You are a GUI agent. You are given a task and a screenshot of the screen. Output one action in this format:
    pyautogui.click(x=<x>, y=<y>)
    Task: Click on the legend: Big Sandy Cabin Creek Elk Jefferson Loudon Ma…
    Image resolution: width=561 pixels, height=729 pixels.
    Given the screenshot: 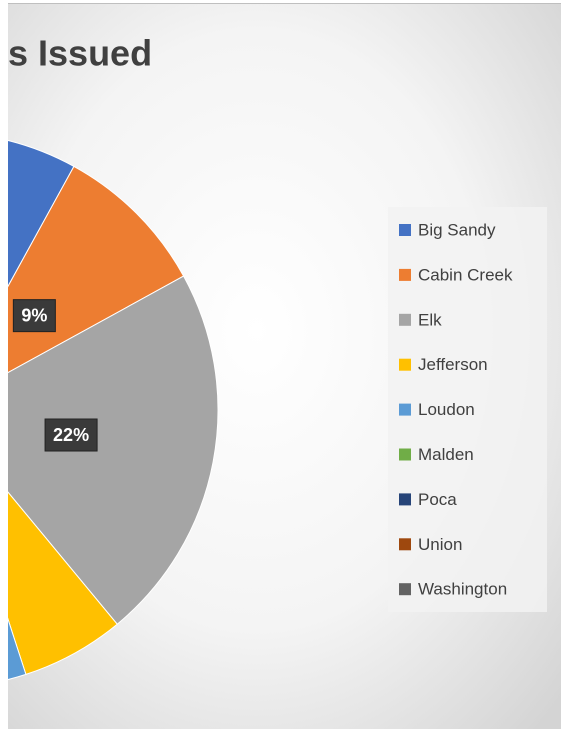 What is the action you would take?
    pyautogui.click(x=456, y=409)
    